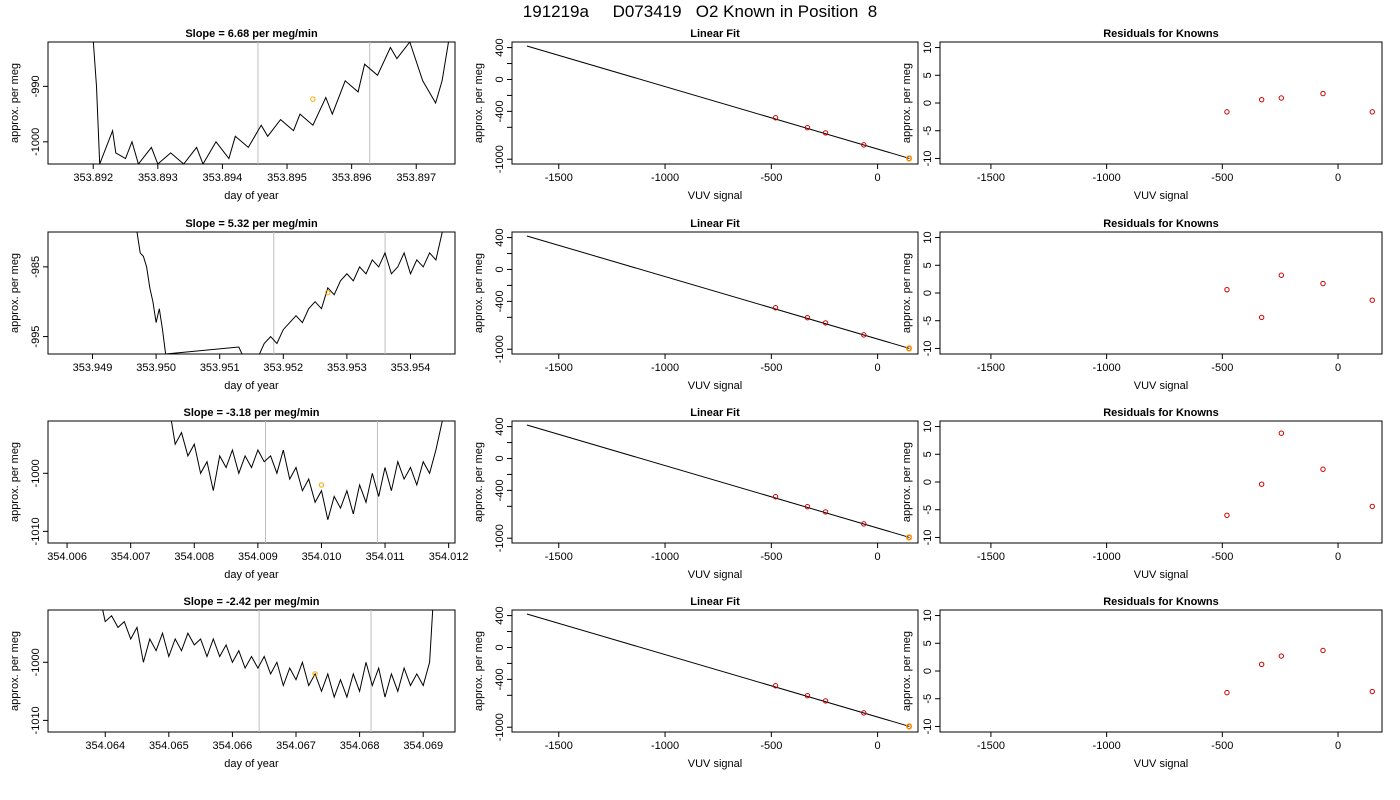  I want to click on panel-title: Residuals for Knowns, so click(1161, 413).